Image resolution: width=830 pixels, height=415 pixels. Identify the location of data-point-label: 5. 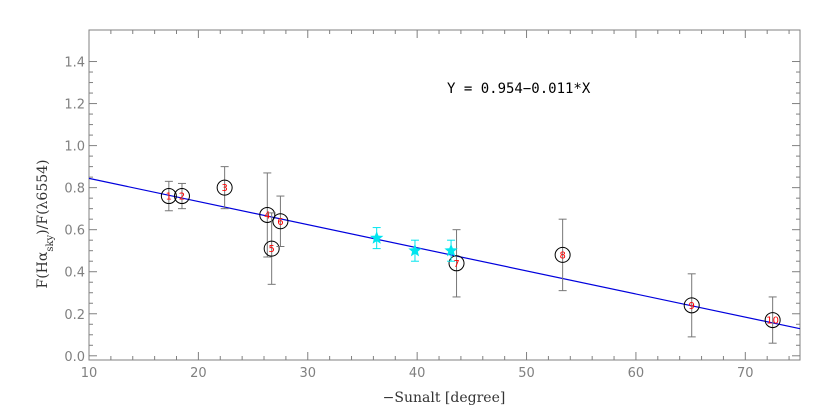
(271, 249).